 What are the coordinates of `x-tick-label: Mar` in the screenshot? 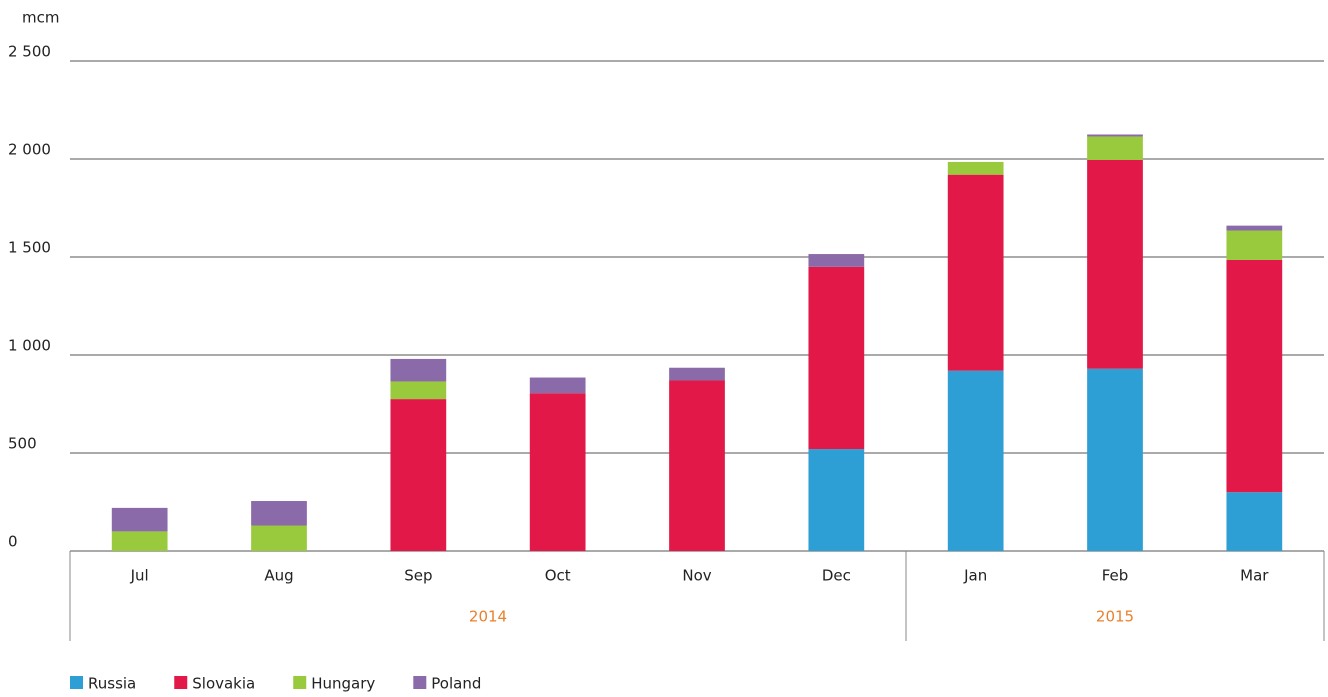 It's located at (1254, 576).